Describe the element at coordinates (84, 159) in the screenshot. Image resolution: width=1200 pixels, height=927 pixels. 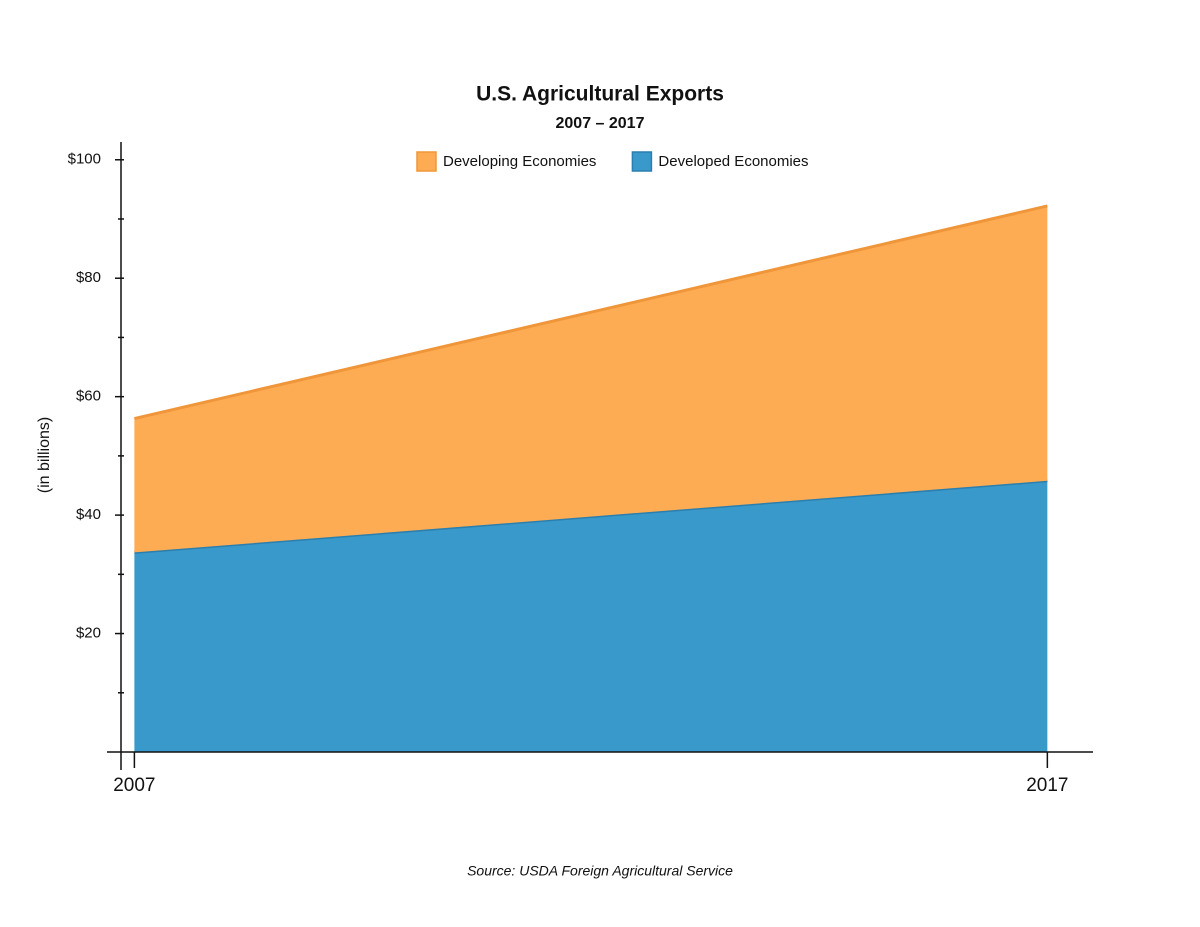
I see `y-tick-label: $100` at that location.